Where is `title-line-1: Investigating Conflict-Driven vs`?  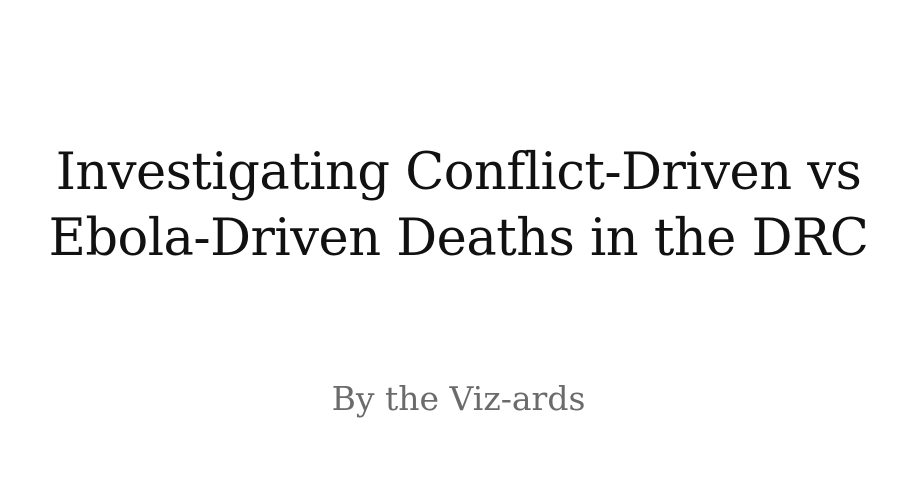 title-line-1: Investigating Conflict-Driven vs is located at coordinates (458, 172).